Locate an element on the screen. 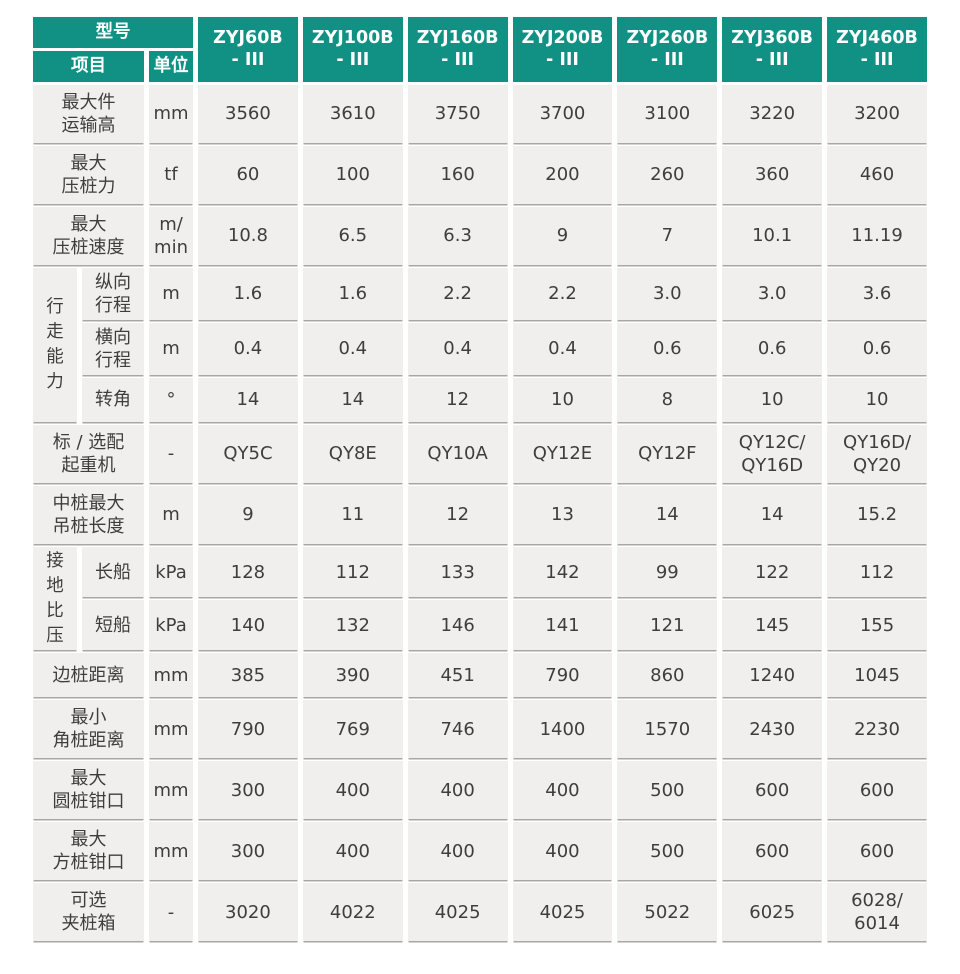 The image size is (960, 974). spec-value: 145 is located at coordinates (772, 625).